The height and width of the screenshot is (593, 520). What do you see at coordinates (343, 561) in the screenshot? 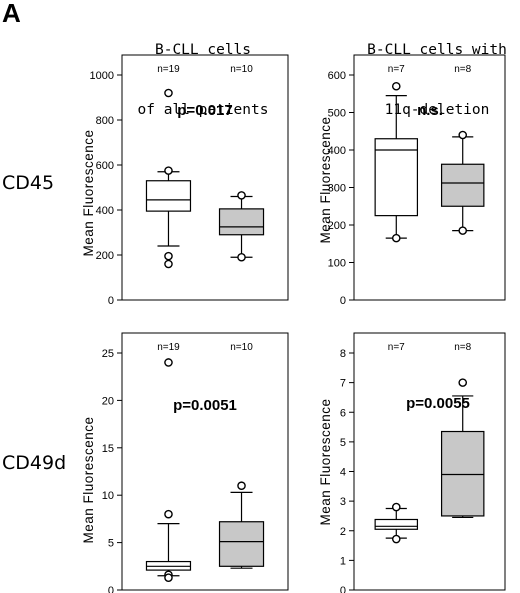
I see `y-tick-label: 1` at bounding box center [343, 561].